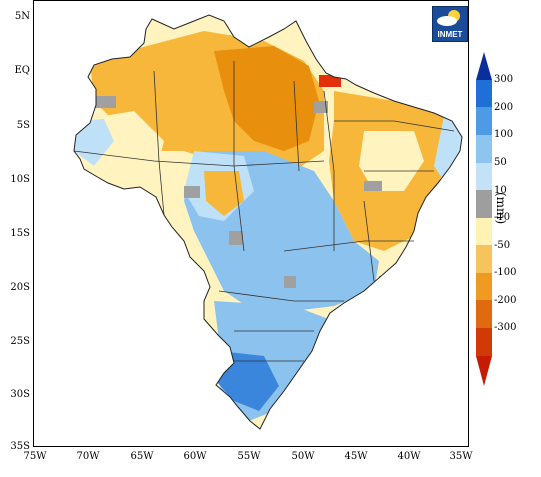 The height and width of the screenshot is (477, 541). I want to click on y-tick: 5S, so click(23, 125).